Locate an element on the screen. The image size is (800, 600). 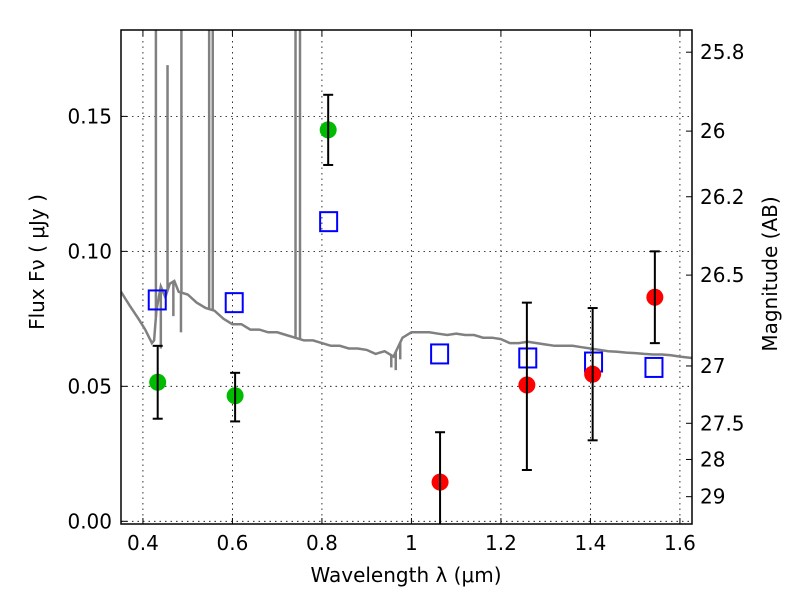
right-y-tick-label: 27.5 is located at coordinates (722, 423).